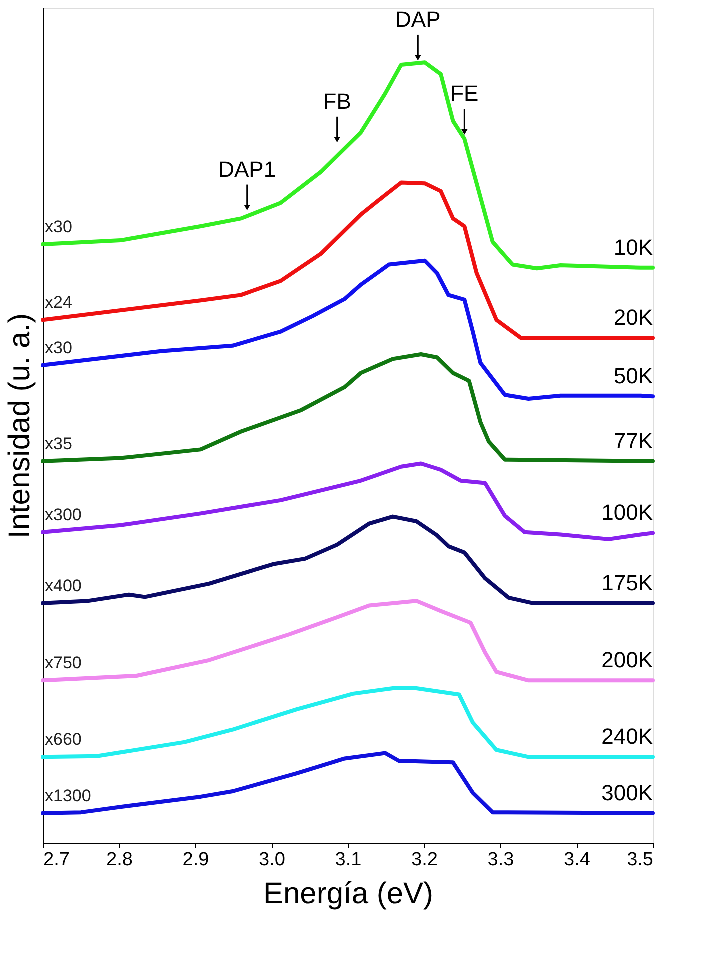 The height and width of the screenshot is (962, 717). I want to click on annotation: x750, so click(63, 663).